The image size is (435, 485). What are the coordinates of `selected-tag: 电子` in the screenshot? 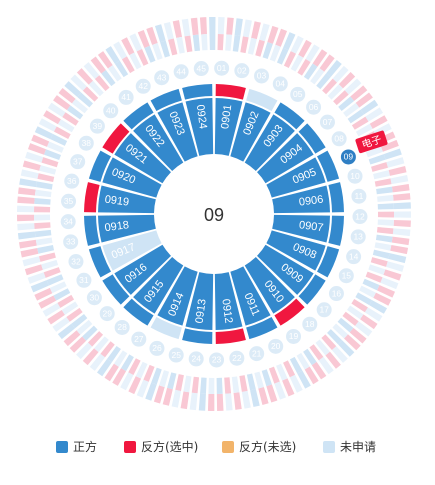 It's located at (371, 142).